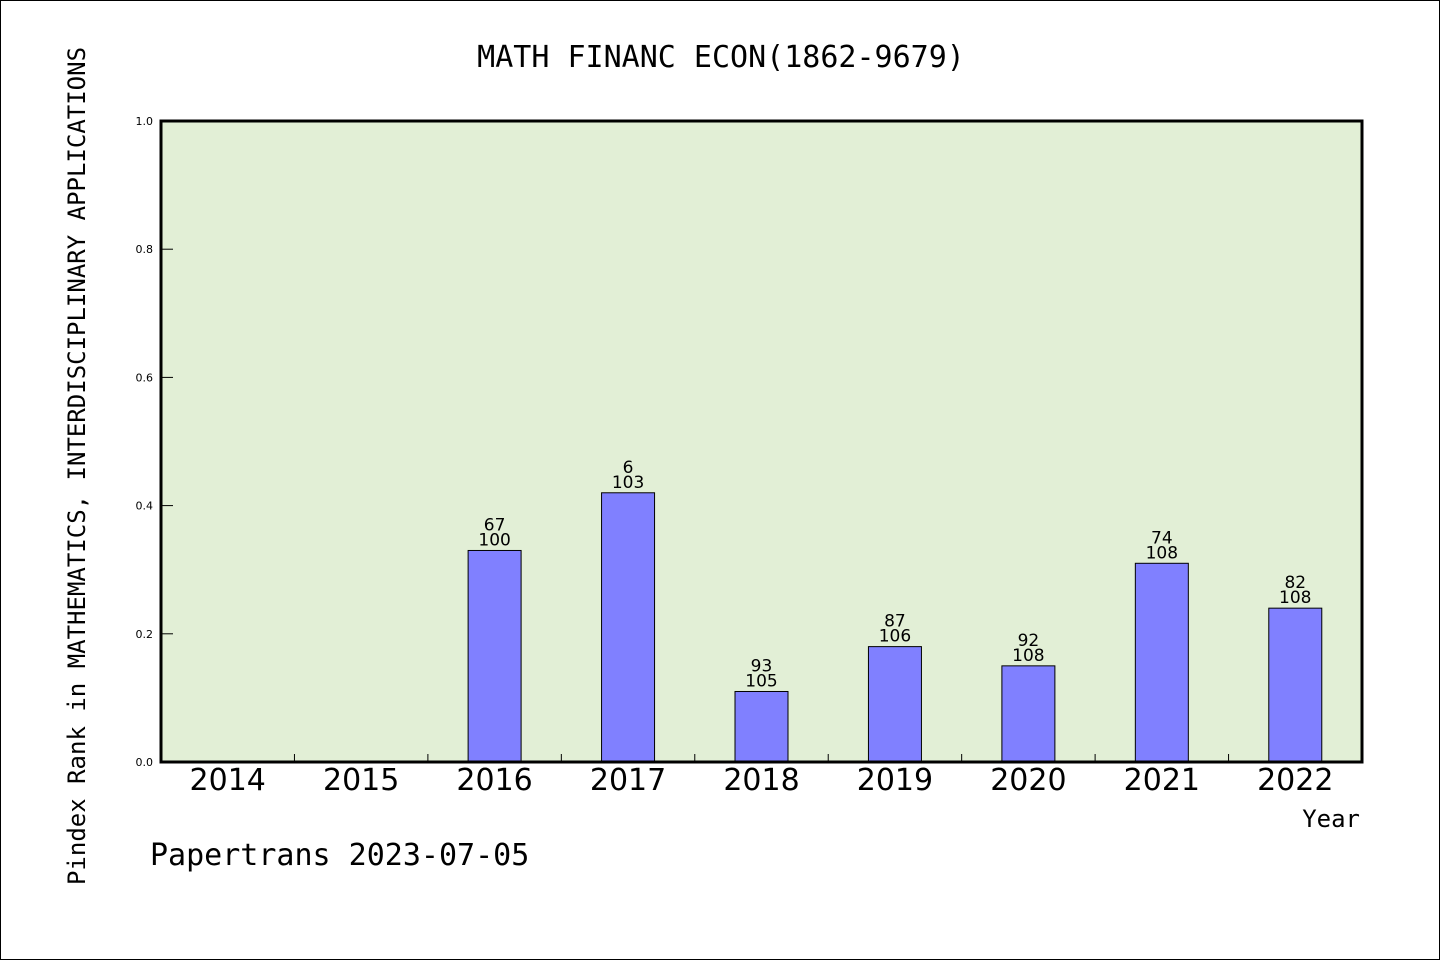 This screenshot has height=960, width=1440. Describe the element at coordinates (628, 468) in the screenshot. I see `bar-label-top: 6` at that location.